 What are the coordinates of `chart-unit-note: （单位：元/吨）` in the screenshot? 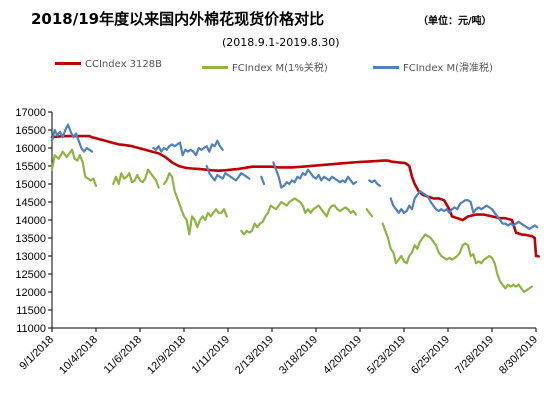 It's located at (455, 21).